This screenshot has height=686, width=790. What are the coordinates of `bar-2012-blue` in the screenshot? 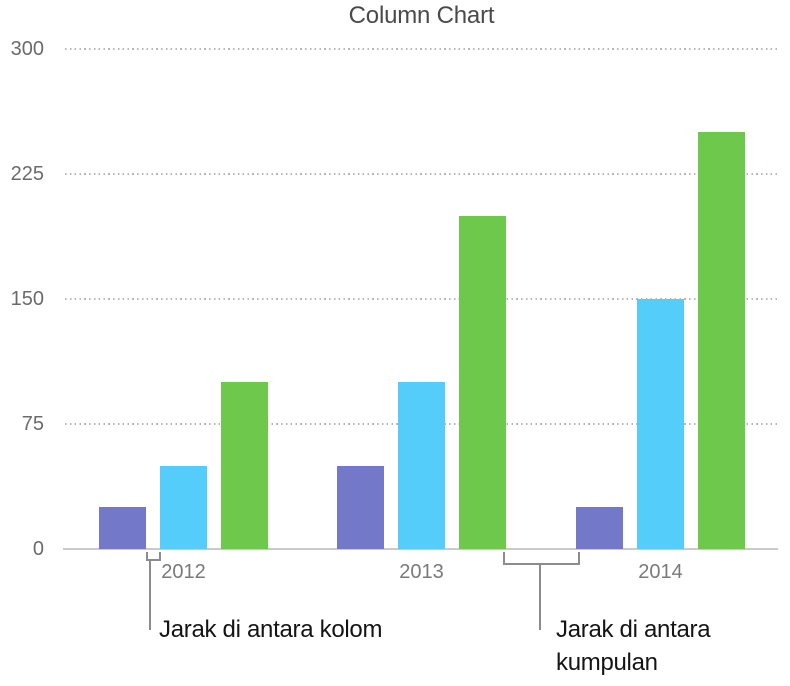 It's located at (183, 507).